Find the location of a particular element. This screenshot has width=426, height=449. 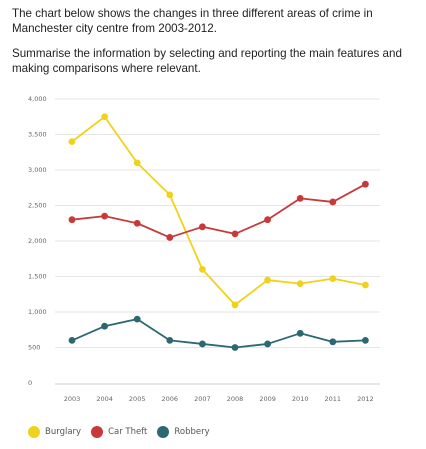

legend-item-burglary: Burglary is located at coordinates (54, 432).